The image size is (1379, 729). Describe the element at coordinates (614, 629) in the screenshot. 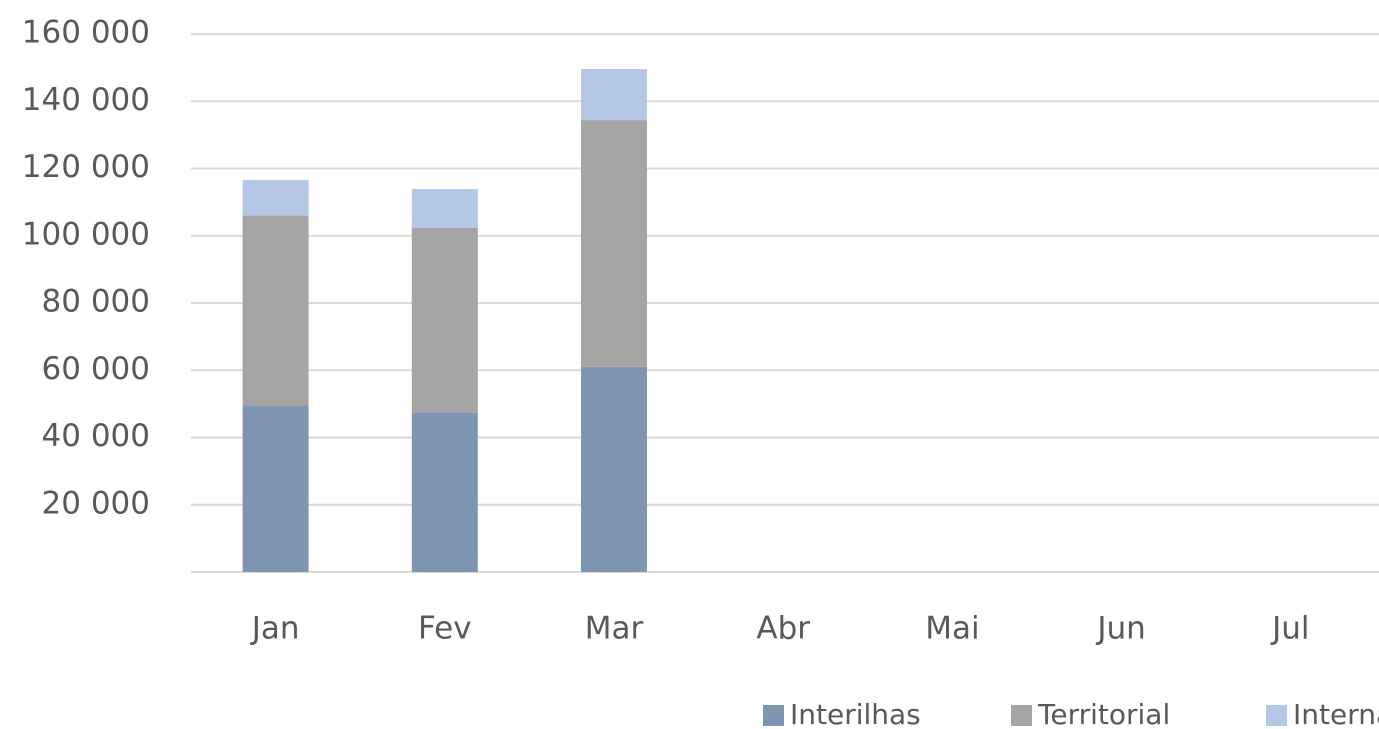

I see `x-tick-label: Mar` at that location.